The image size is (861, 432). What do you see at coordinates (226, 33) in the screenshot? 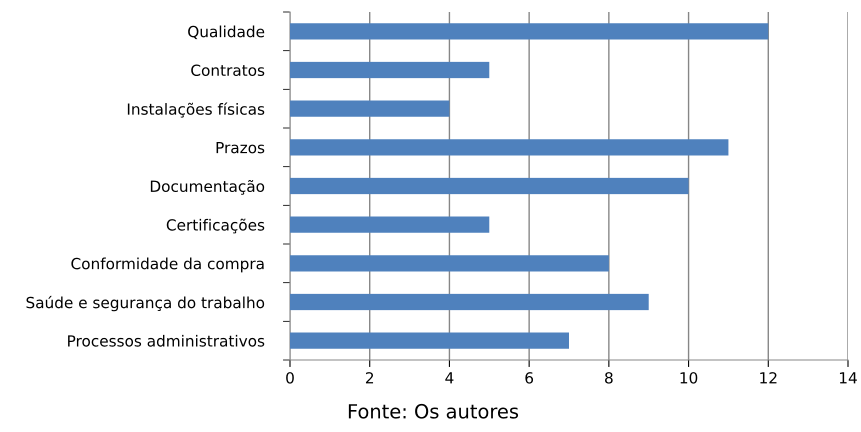
I see `y-tick-label: Qualidade` at bounding box center [226, 33].